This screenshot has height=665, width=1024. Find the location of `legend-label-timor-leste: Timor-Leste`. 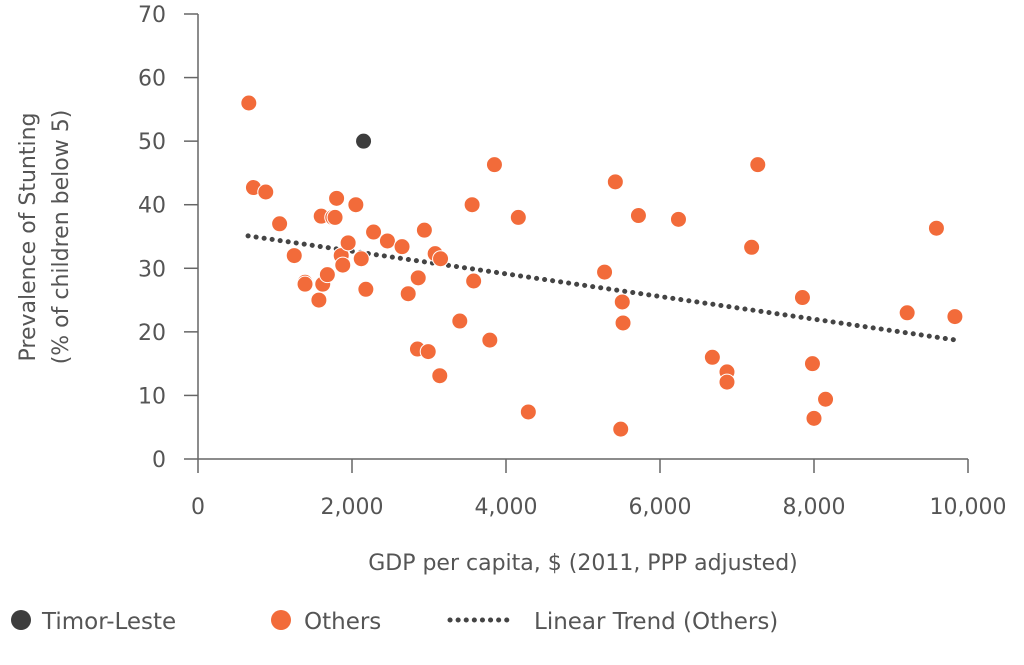

legend-label-timor-leste: Timor-Leste is located at coordinates (108, 622).